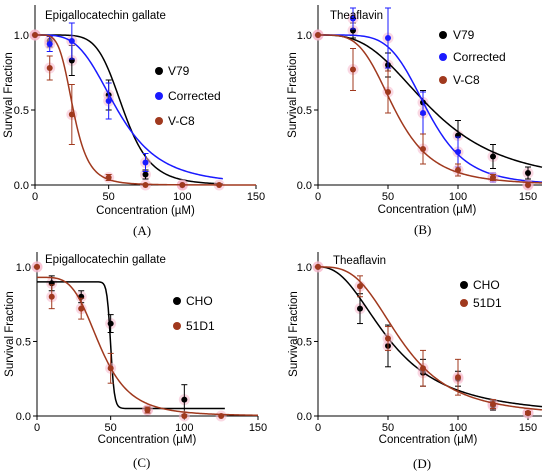 Image resolution: width=550 pixels, height=476 pixels. I want to click on panel-d-ylabel: Survival Fraction, so click(294, 334).